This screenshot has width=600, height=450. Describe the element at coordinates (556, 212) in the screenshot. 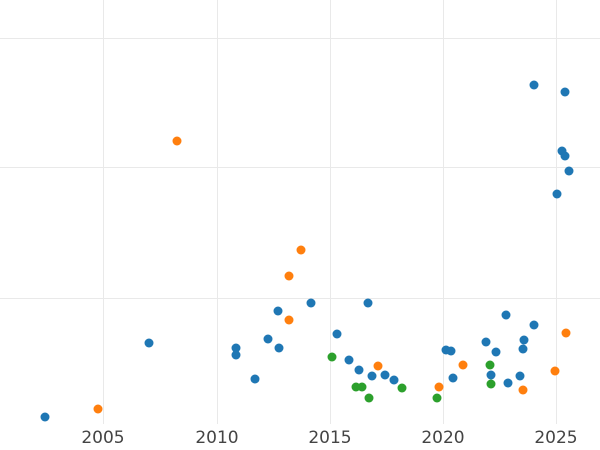

I see `v-gridline-2025` at that location.